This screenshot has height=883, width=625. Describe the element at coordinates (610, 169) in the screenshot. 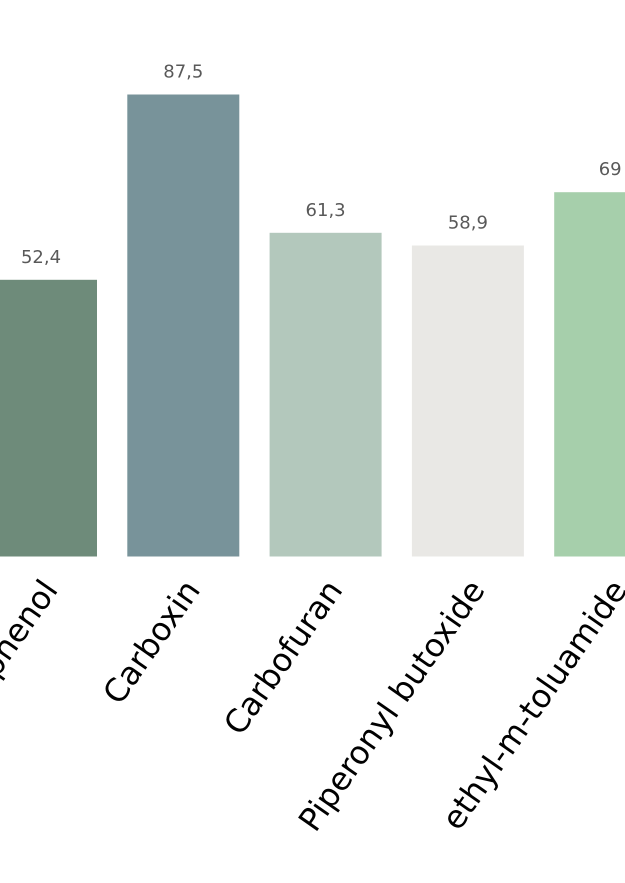

I see `data-label: 69` at that location.